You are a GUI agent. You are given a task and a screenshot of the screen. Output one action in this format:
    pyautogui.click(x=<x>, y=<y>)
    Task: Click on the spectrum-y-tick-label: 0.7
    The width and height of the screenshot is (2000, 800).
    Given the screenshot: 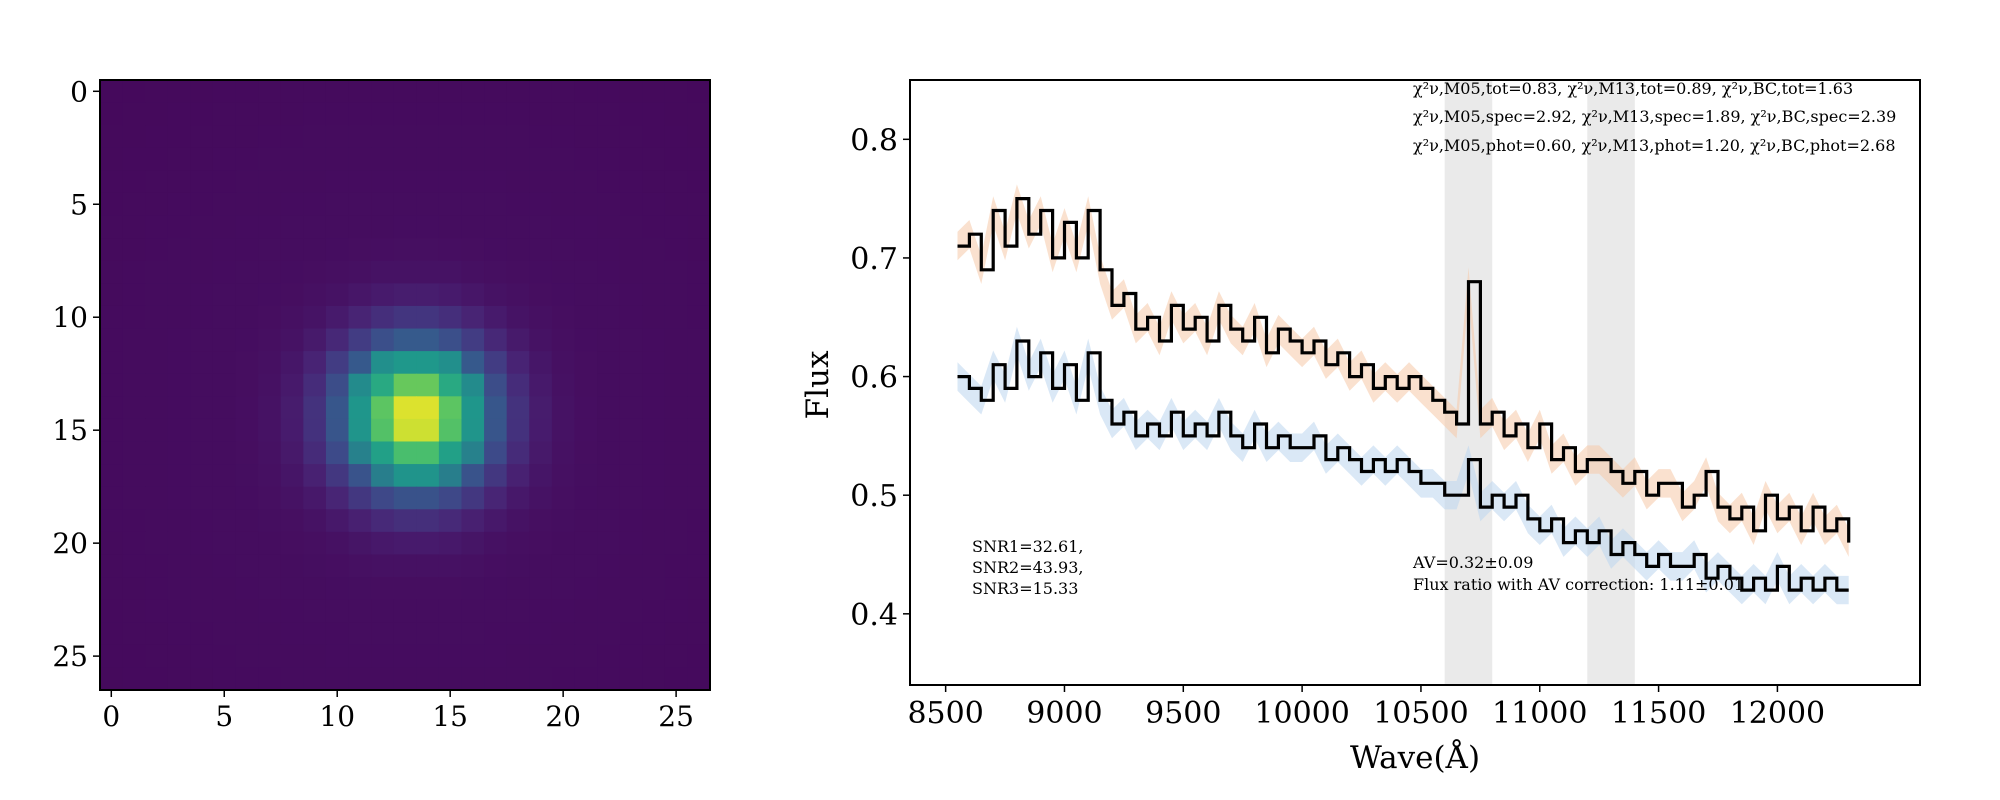 What is the action you would take?
    pyautogui.click(x=874, y=259)
    